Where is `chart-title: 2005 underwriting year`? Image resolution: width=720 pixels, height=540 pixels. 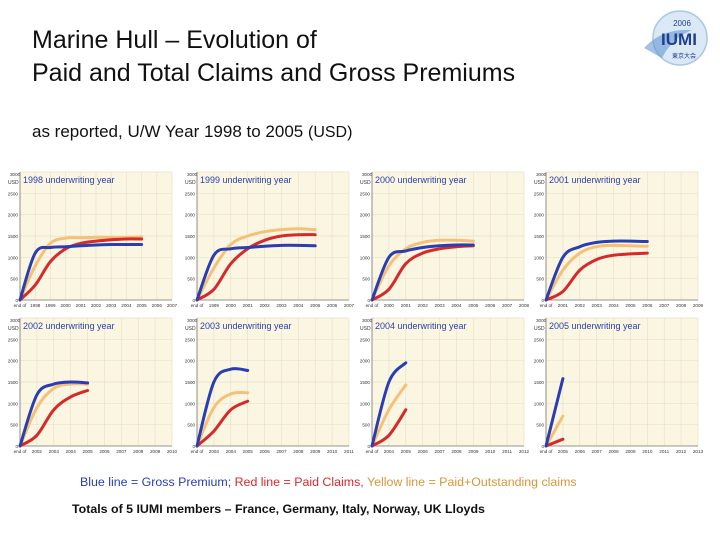
chart-title: 2005 underwriting year is located at coordinates (595, 326).